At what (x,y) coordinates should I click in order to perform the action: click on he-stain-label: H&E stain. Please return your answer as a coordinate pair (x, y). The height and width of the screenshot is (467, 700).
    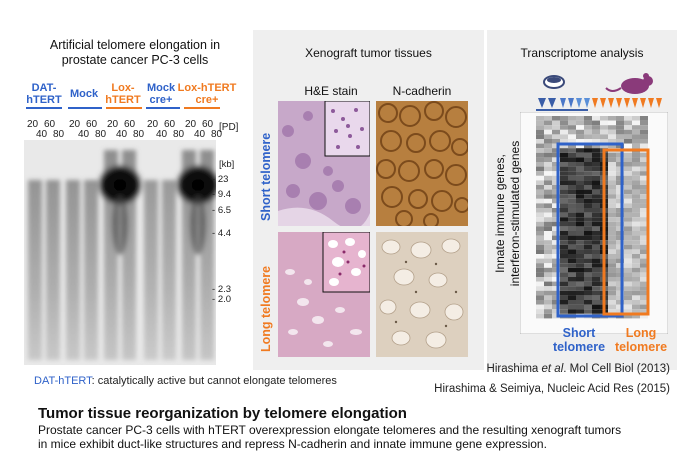
    Looking at the image, I should click on (331, 91).